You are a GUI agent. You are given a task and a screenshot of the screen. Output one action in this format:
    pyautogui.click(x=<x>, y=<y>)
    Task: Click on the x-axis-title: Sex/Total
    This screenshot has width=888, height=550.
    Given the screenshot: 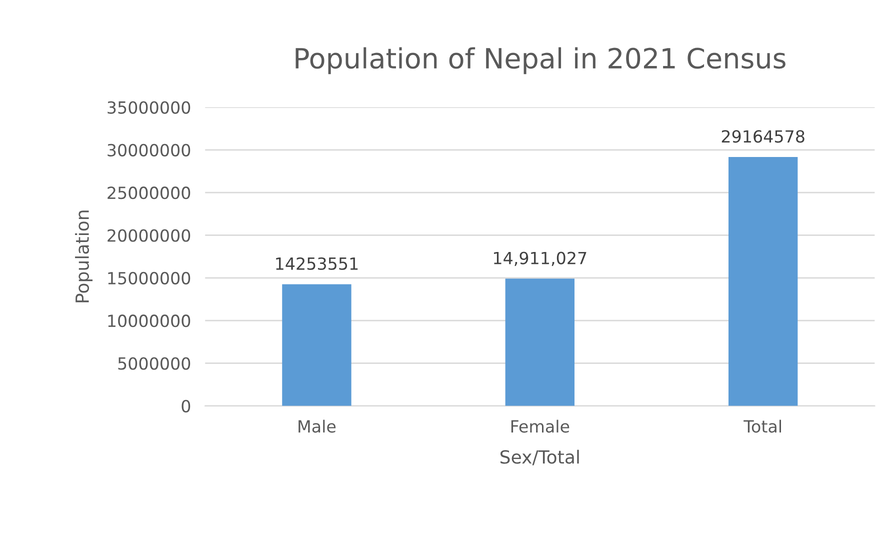 What is the action you would take?
    pyautogui.click(x=539, y=458)
    